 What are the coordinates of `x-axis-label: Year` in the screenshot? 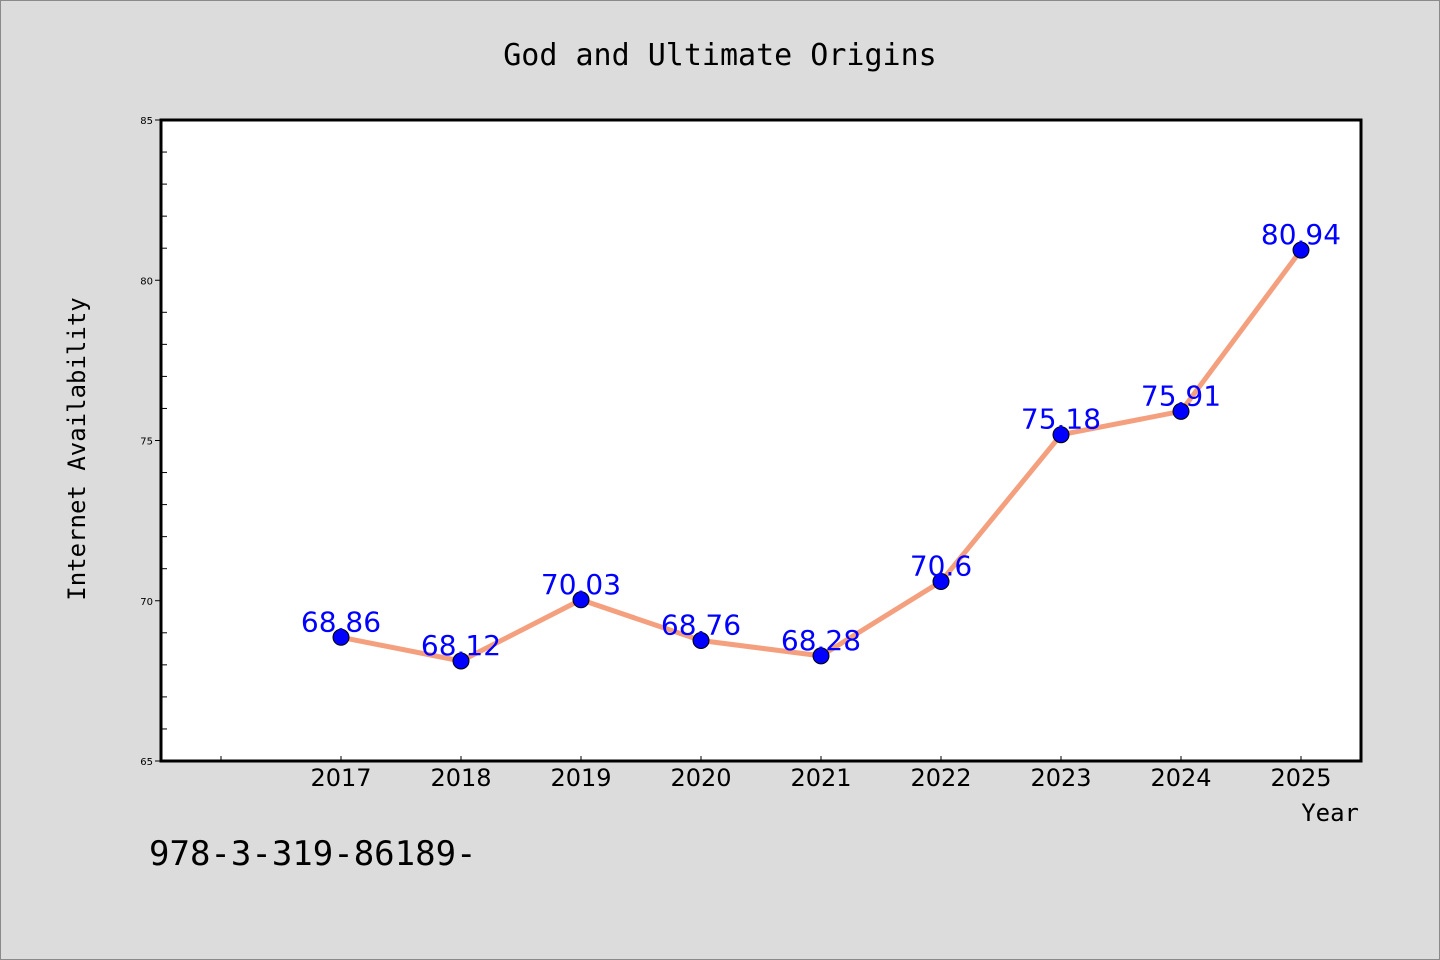 It's located at (1330, 813).